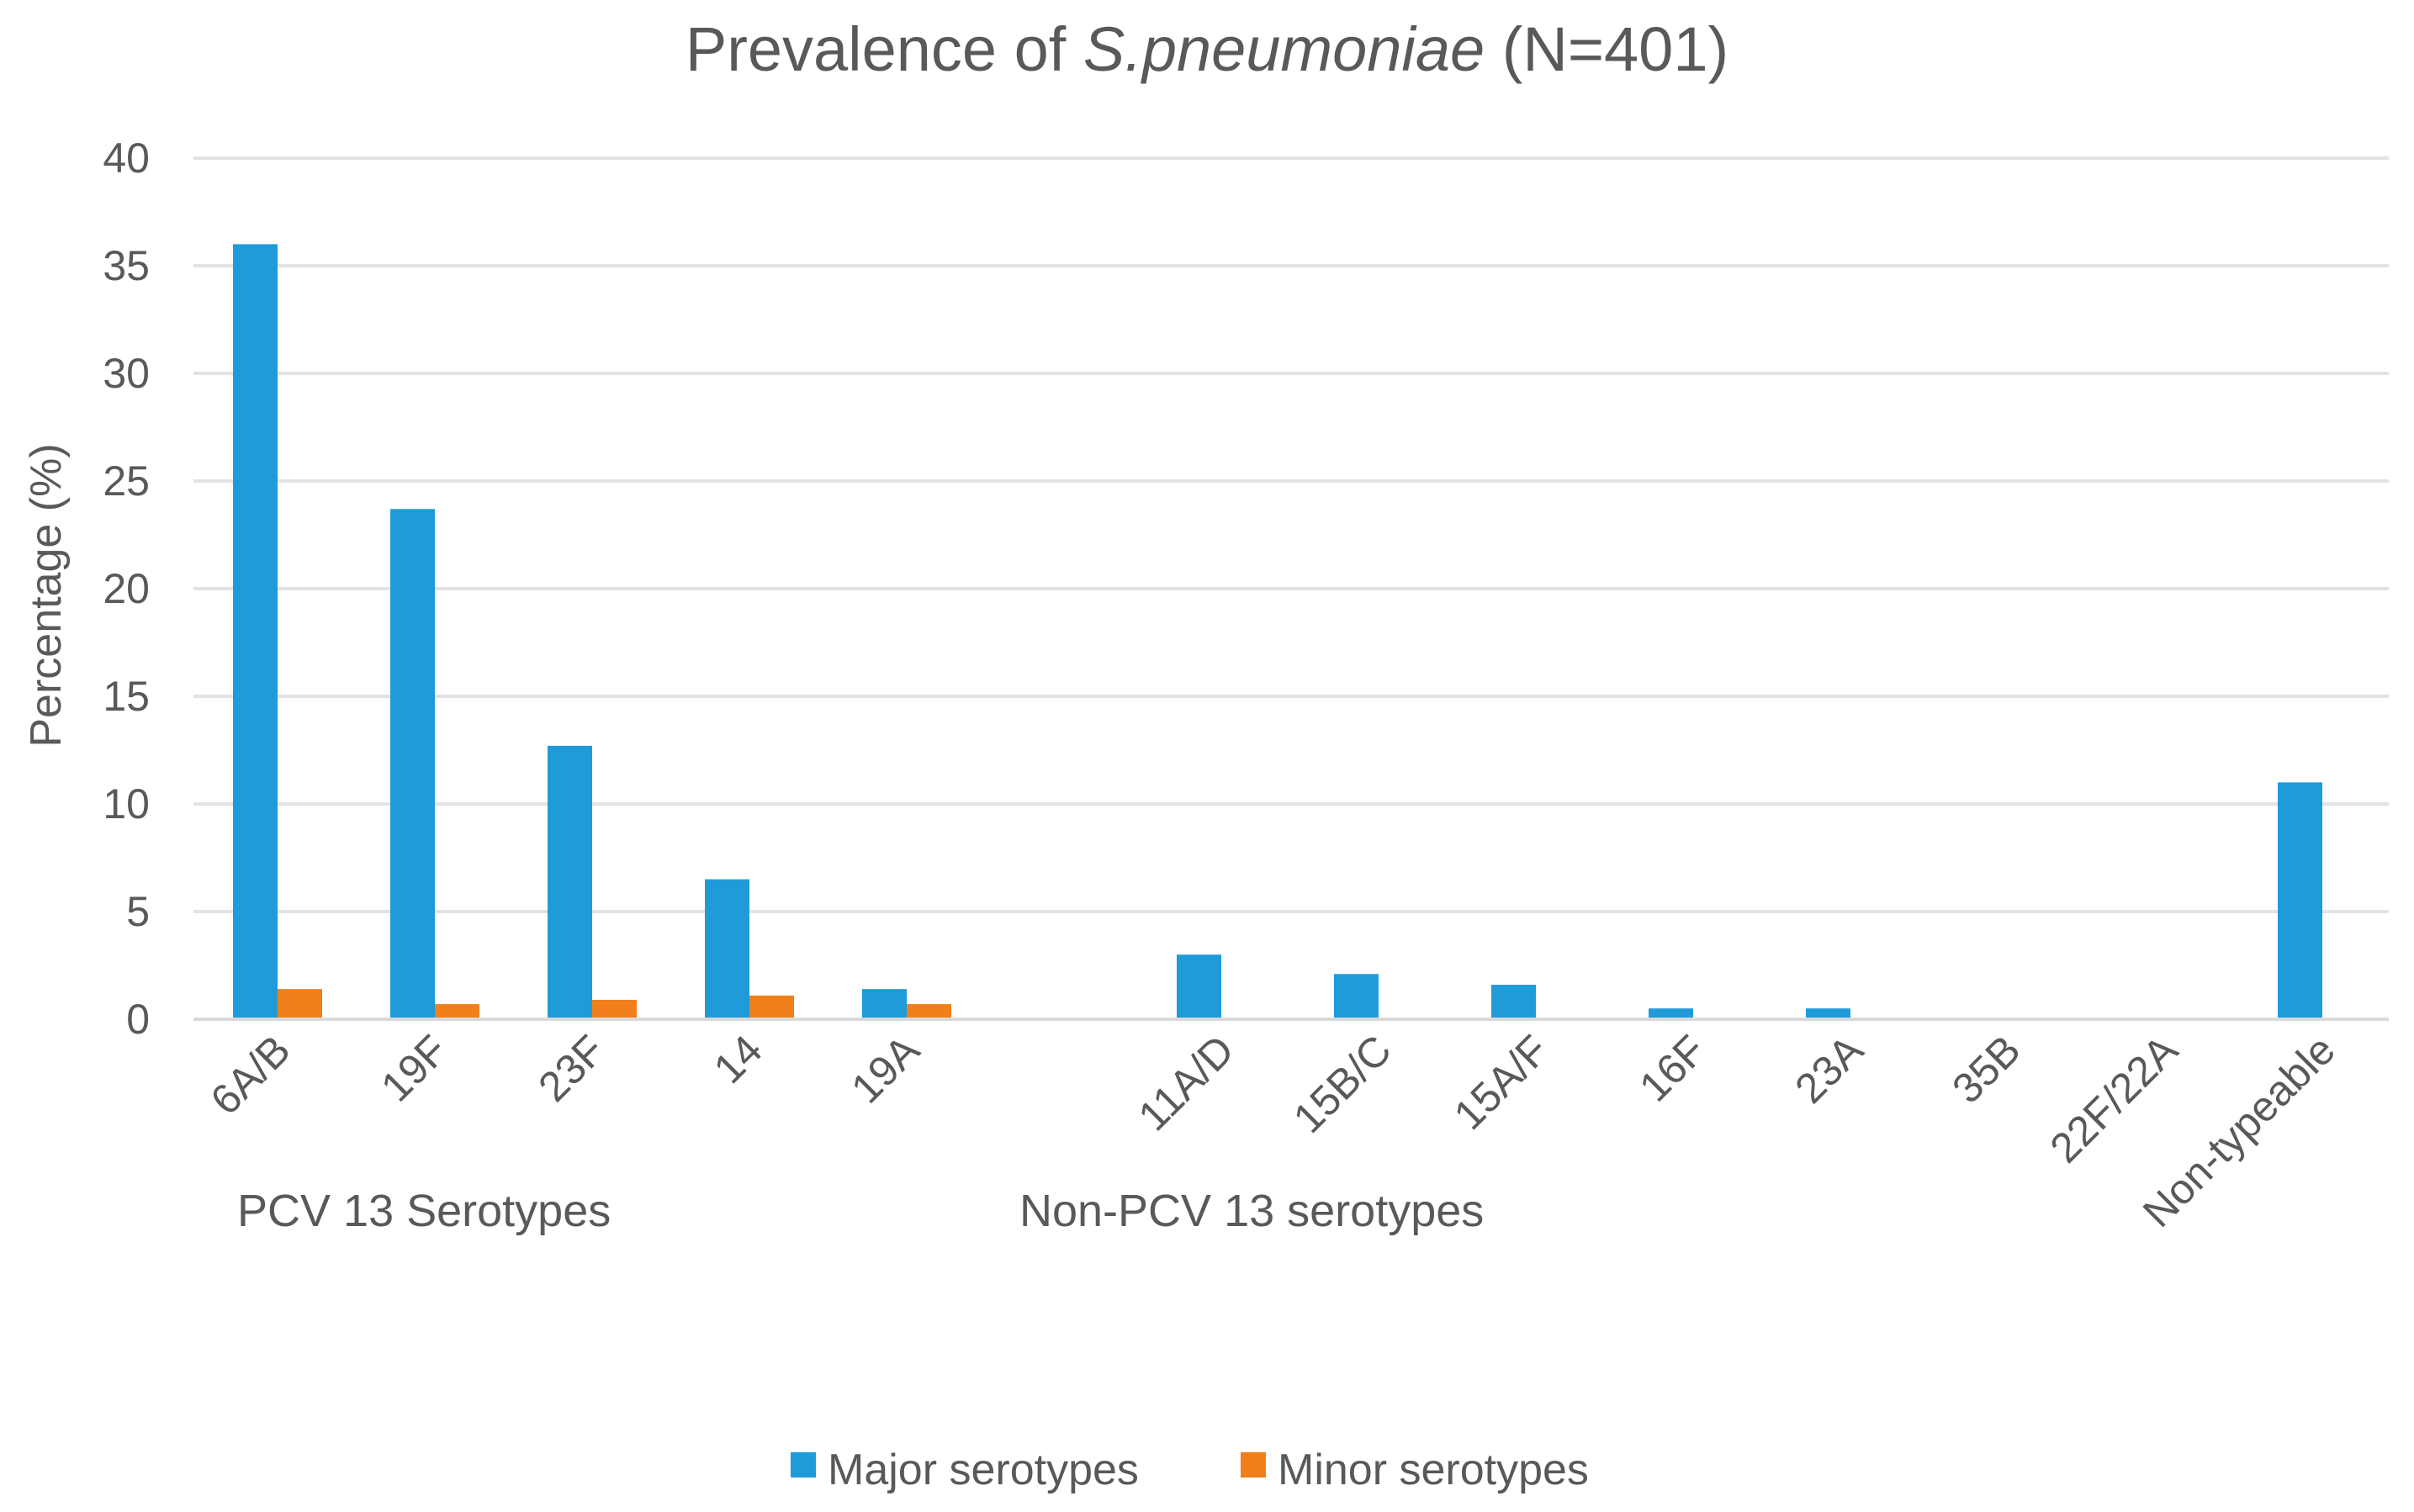 The height and width of the screenshot is (1512, 2414). Describe the element at coordinates (415, 1068) in the screenshot. I see `x-tick-label: 19F` at that location.